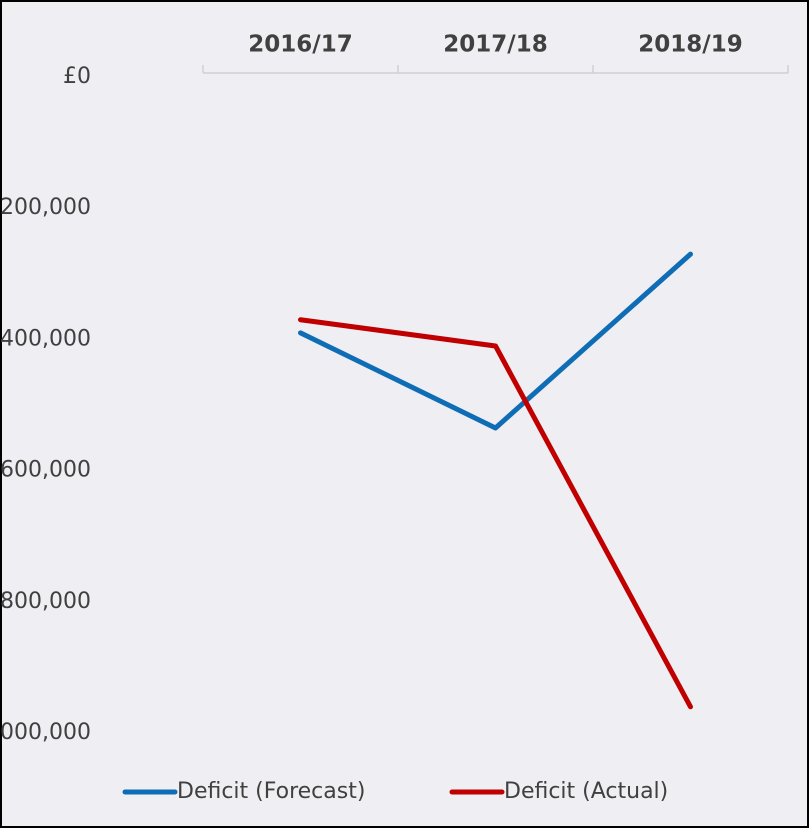  I want to click on data-line, so click(495, 341).